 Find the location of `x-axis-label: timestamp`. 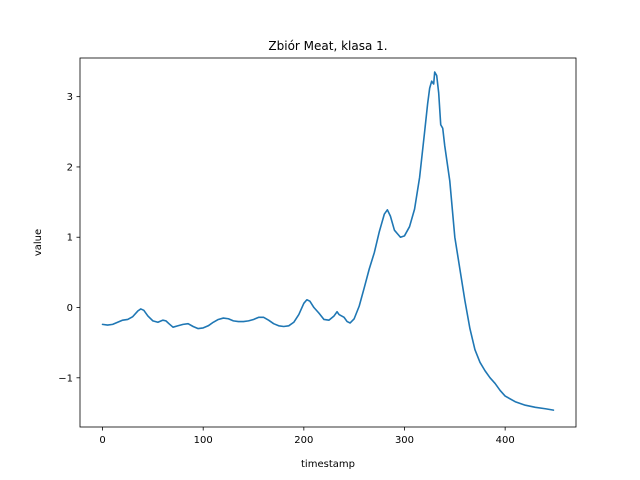

x-axis-label: timestamp is located at coordinates (328, 464).